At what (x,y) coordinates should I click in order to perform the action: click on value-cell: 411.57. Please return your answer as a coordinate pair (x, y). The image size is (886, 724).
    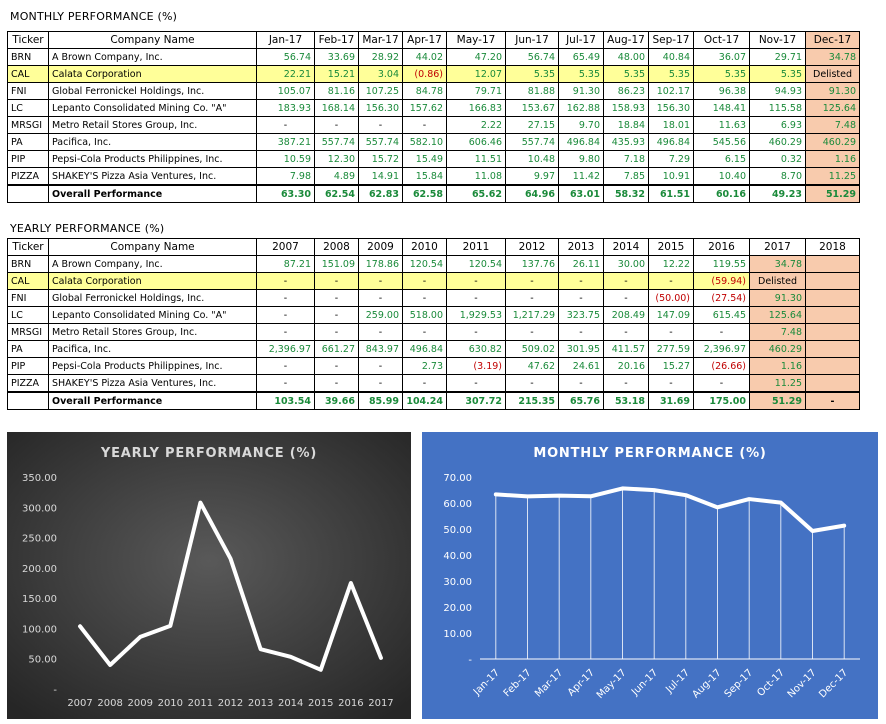
    Looking at the image, I should click on (626, 349).